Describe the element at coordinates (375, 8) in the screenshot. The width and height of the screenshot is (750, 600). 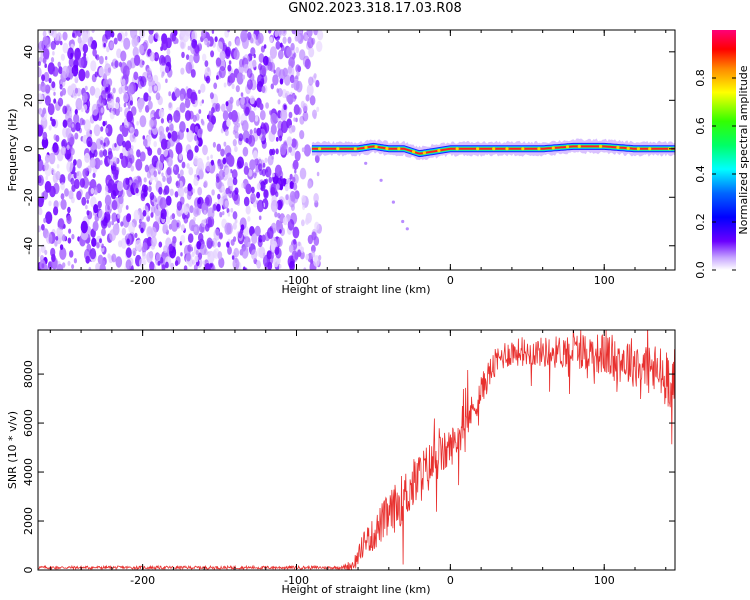
I see `figure-title: GN02.2023.318.17.03.R08` at that location.